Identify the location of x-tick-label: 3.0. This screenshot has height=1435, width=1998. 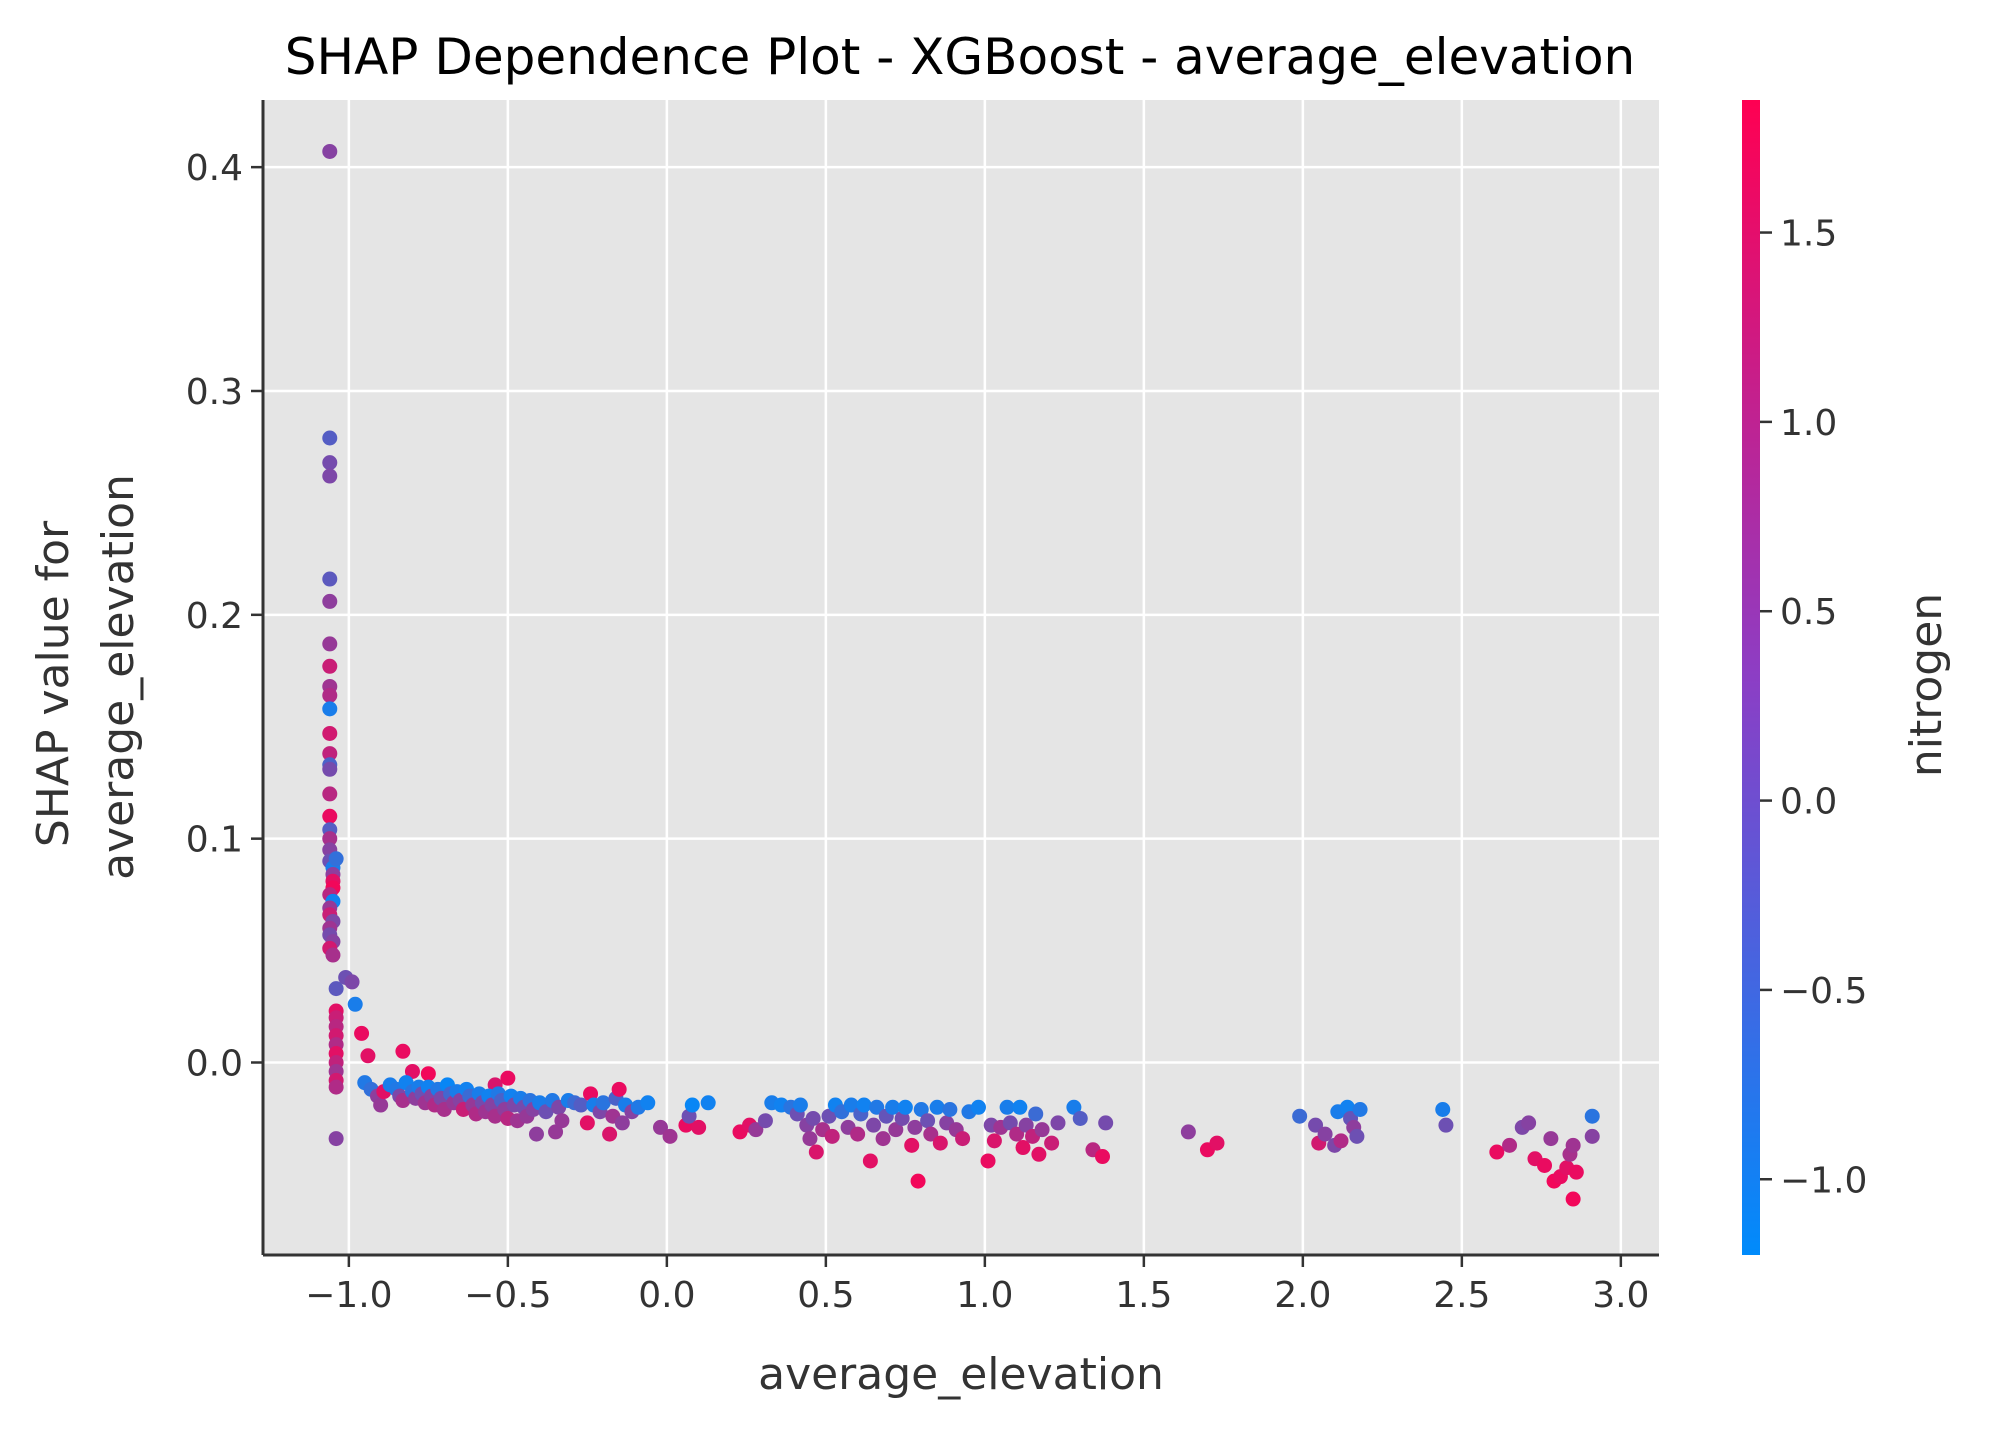
(1620, 1295).